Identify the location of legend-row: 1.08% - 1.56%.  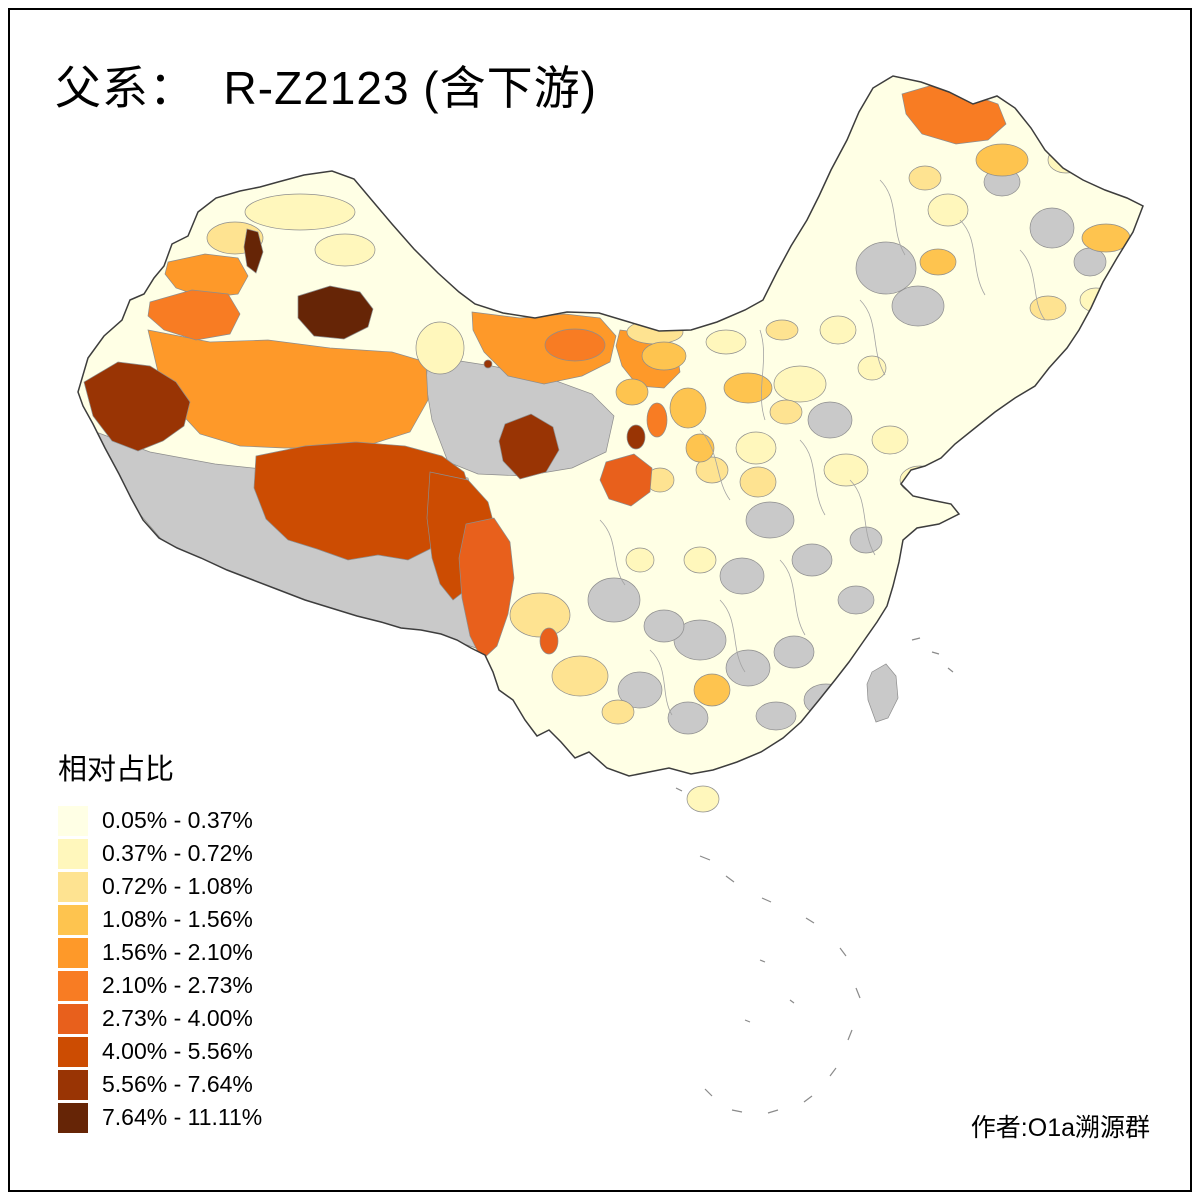
(160, 919).